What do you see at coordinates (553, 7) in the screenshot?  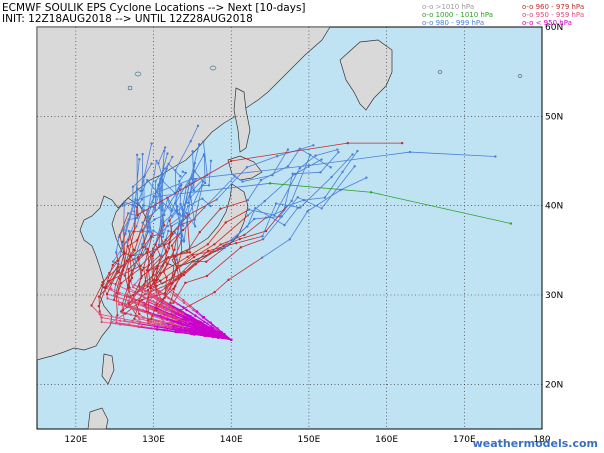 I see `legend-item-960-979: o-o 960 - 979 hPa` at bounding box center [553, 7].